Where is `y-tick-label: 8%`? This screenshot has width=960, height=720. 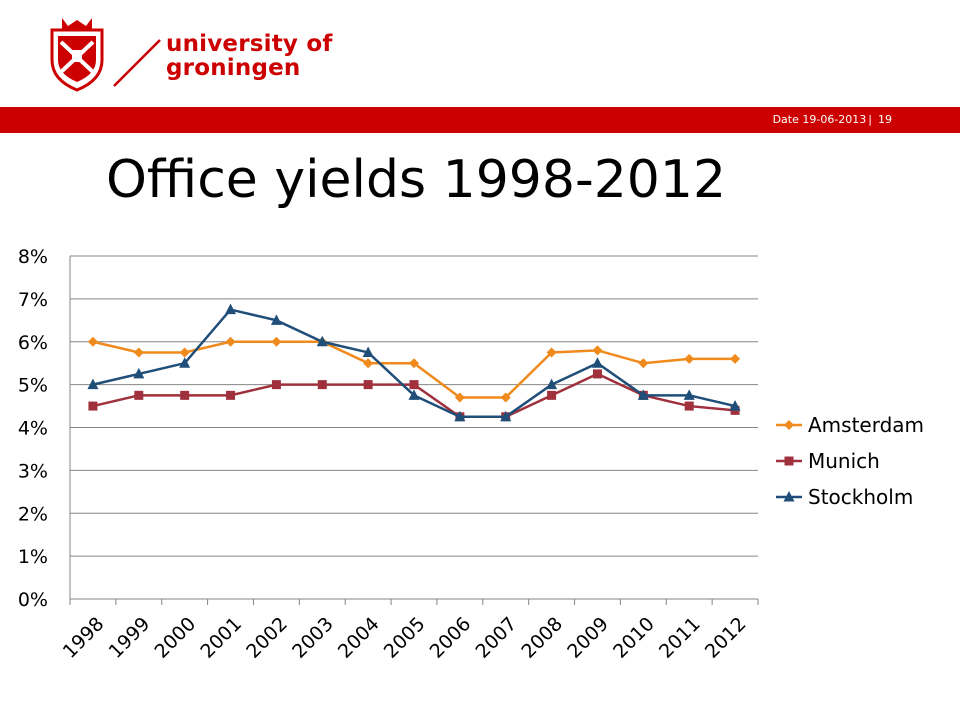 y-tick-label: 8% is located at coordinates (33, 257).